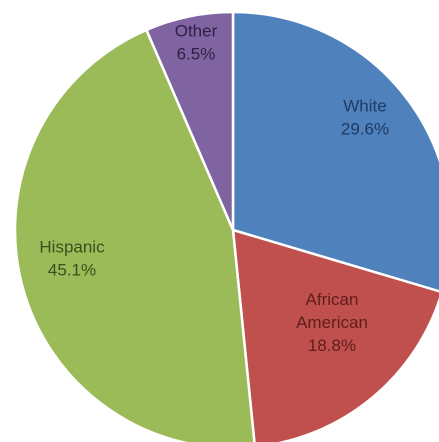 The height and width of the screenshot is (442, 439). Describe the element at coordinates (365, 129) in the screenshot. I see `slice-value-label: 29.6%` at that location.